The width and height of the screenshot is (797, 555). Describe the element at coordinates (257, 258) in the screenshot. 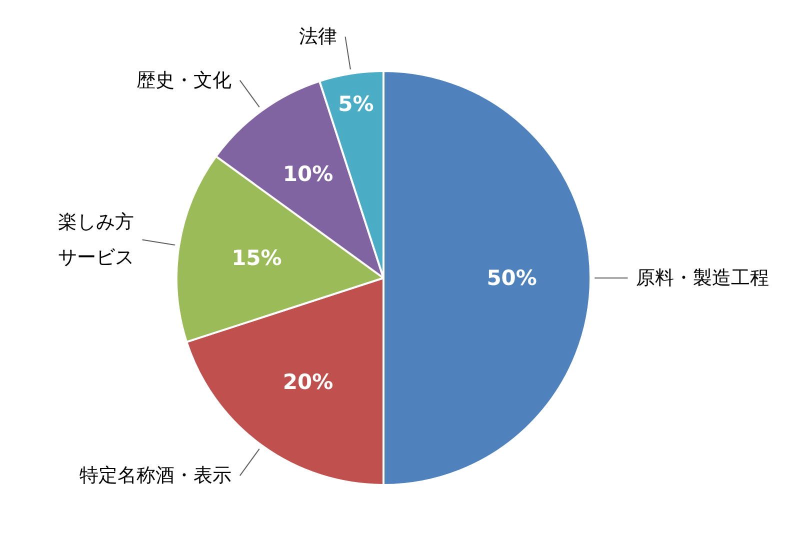

I see `data-label: 15%` at that location.